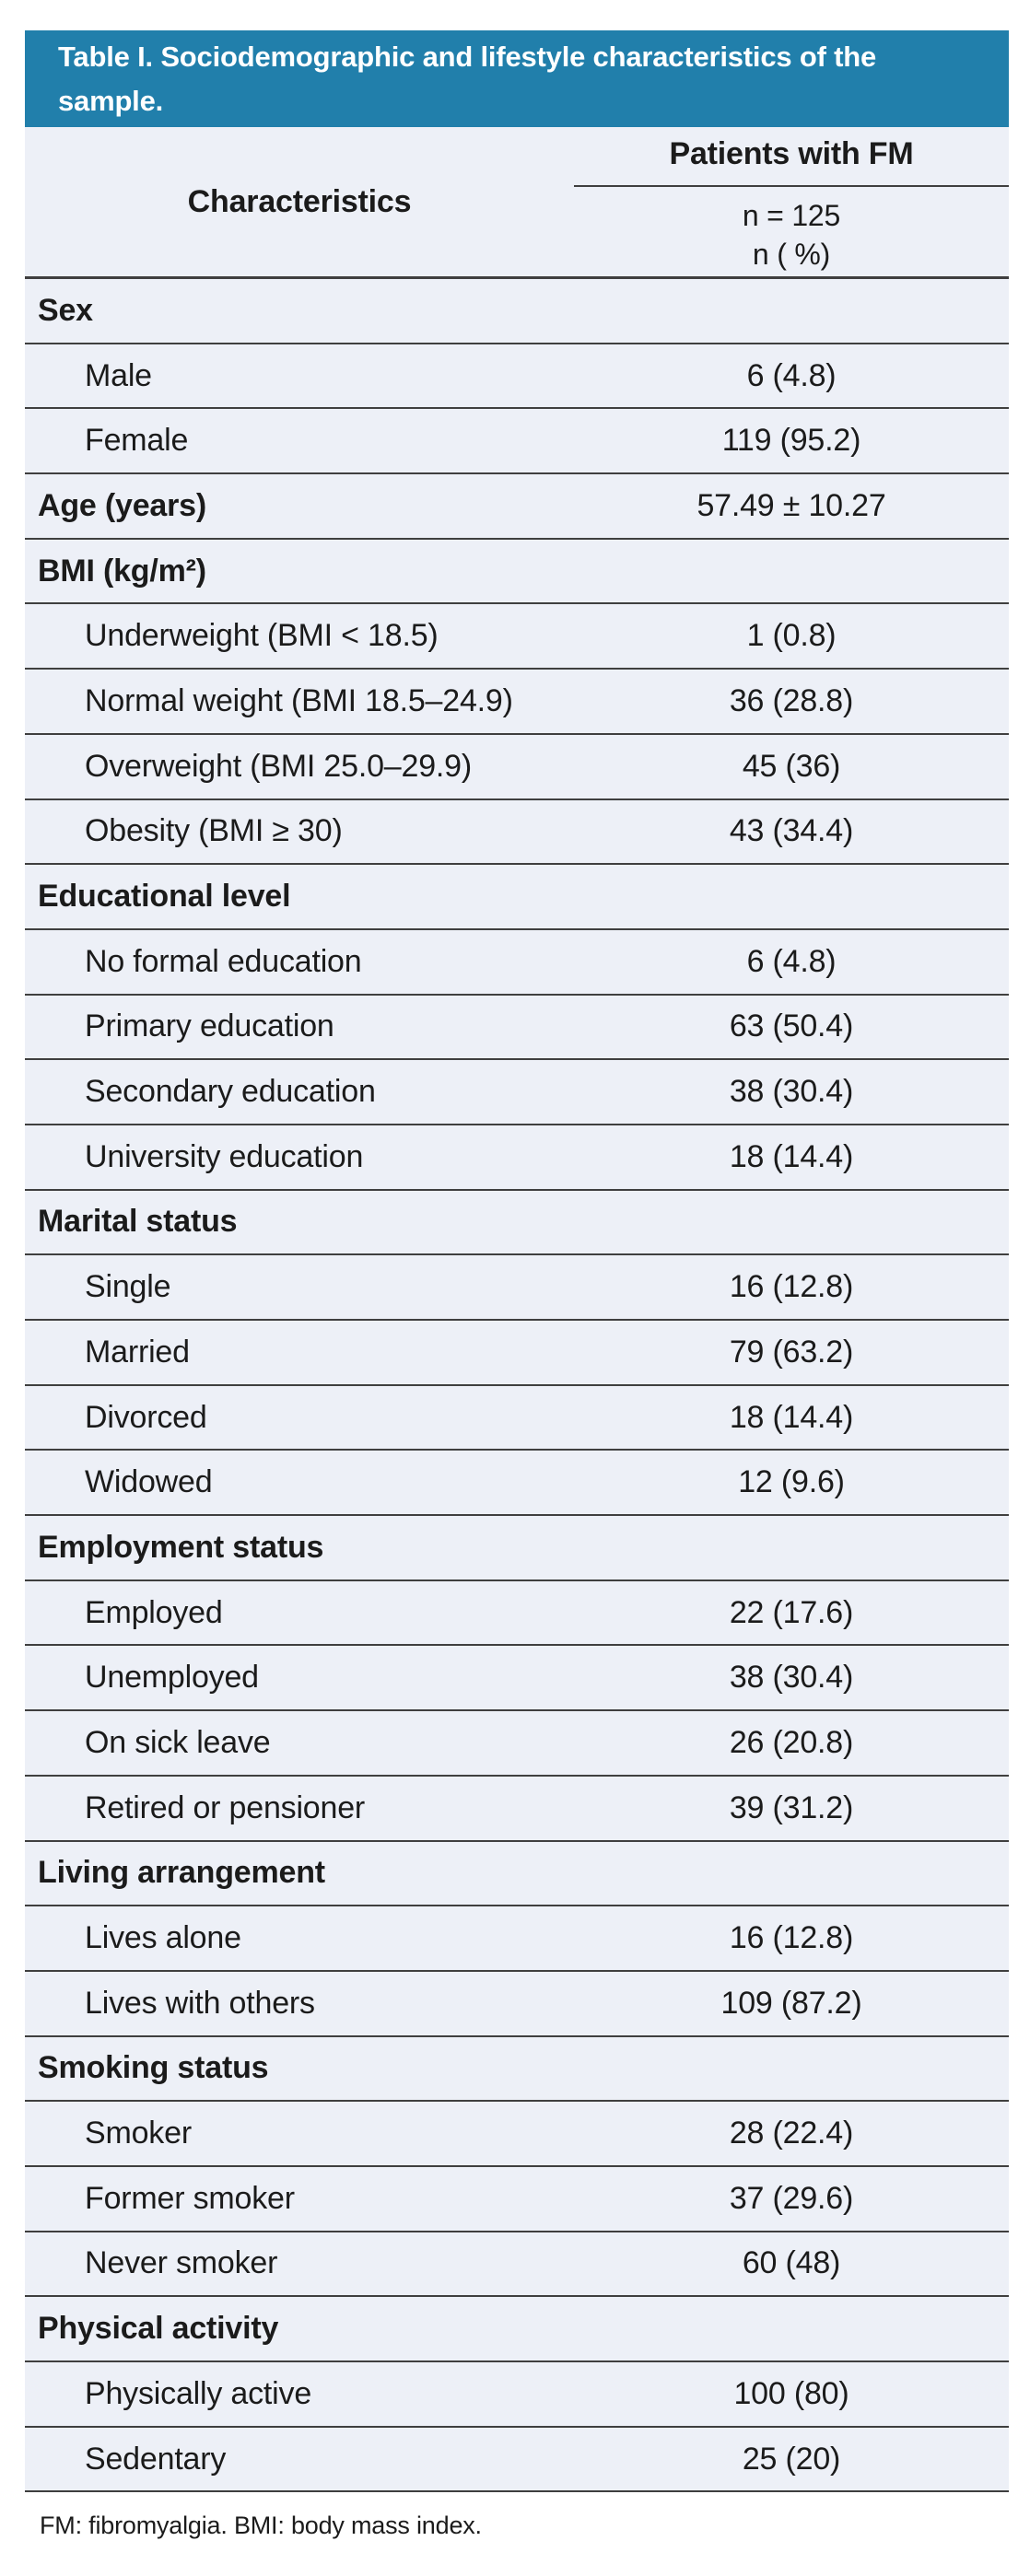 The height and width of the screenshot is (2576, 1030). What do you see at coordinates (517, 507) in the screenshot?
I see `table-row-category: Age (years) 57.49 ± 10.27` at bounding box center [517, 507].